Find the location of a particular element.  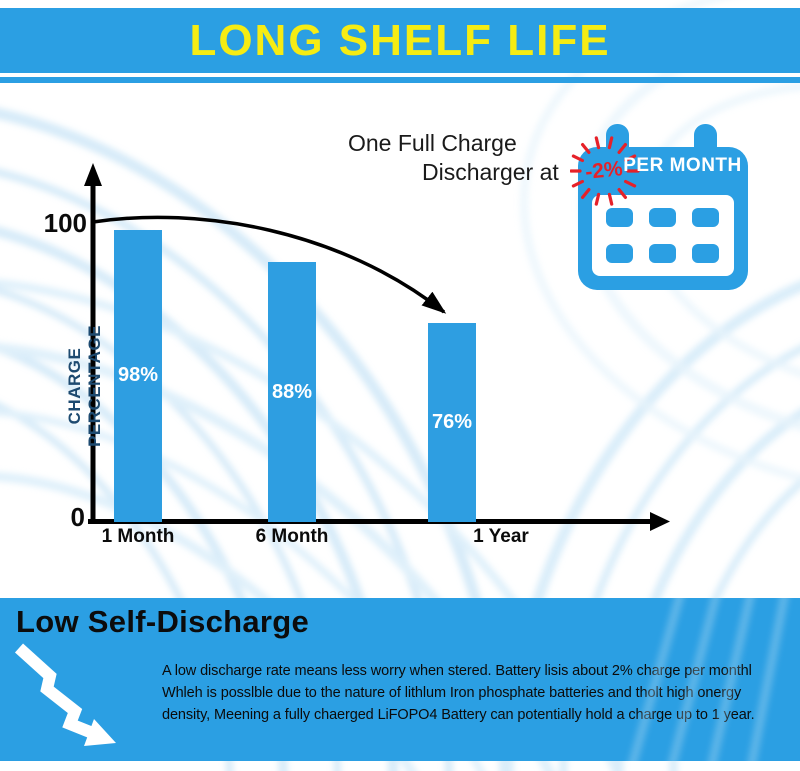

bar-6-month: 88% is located at coordinates (292, 392).